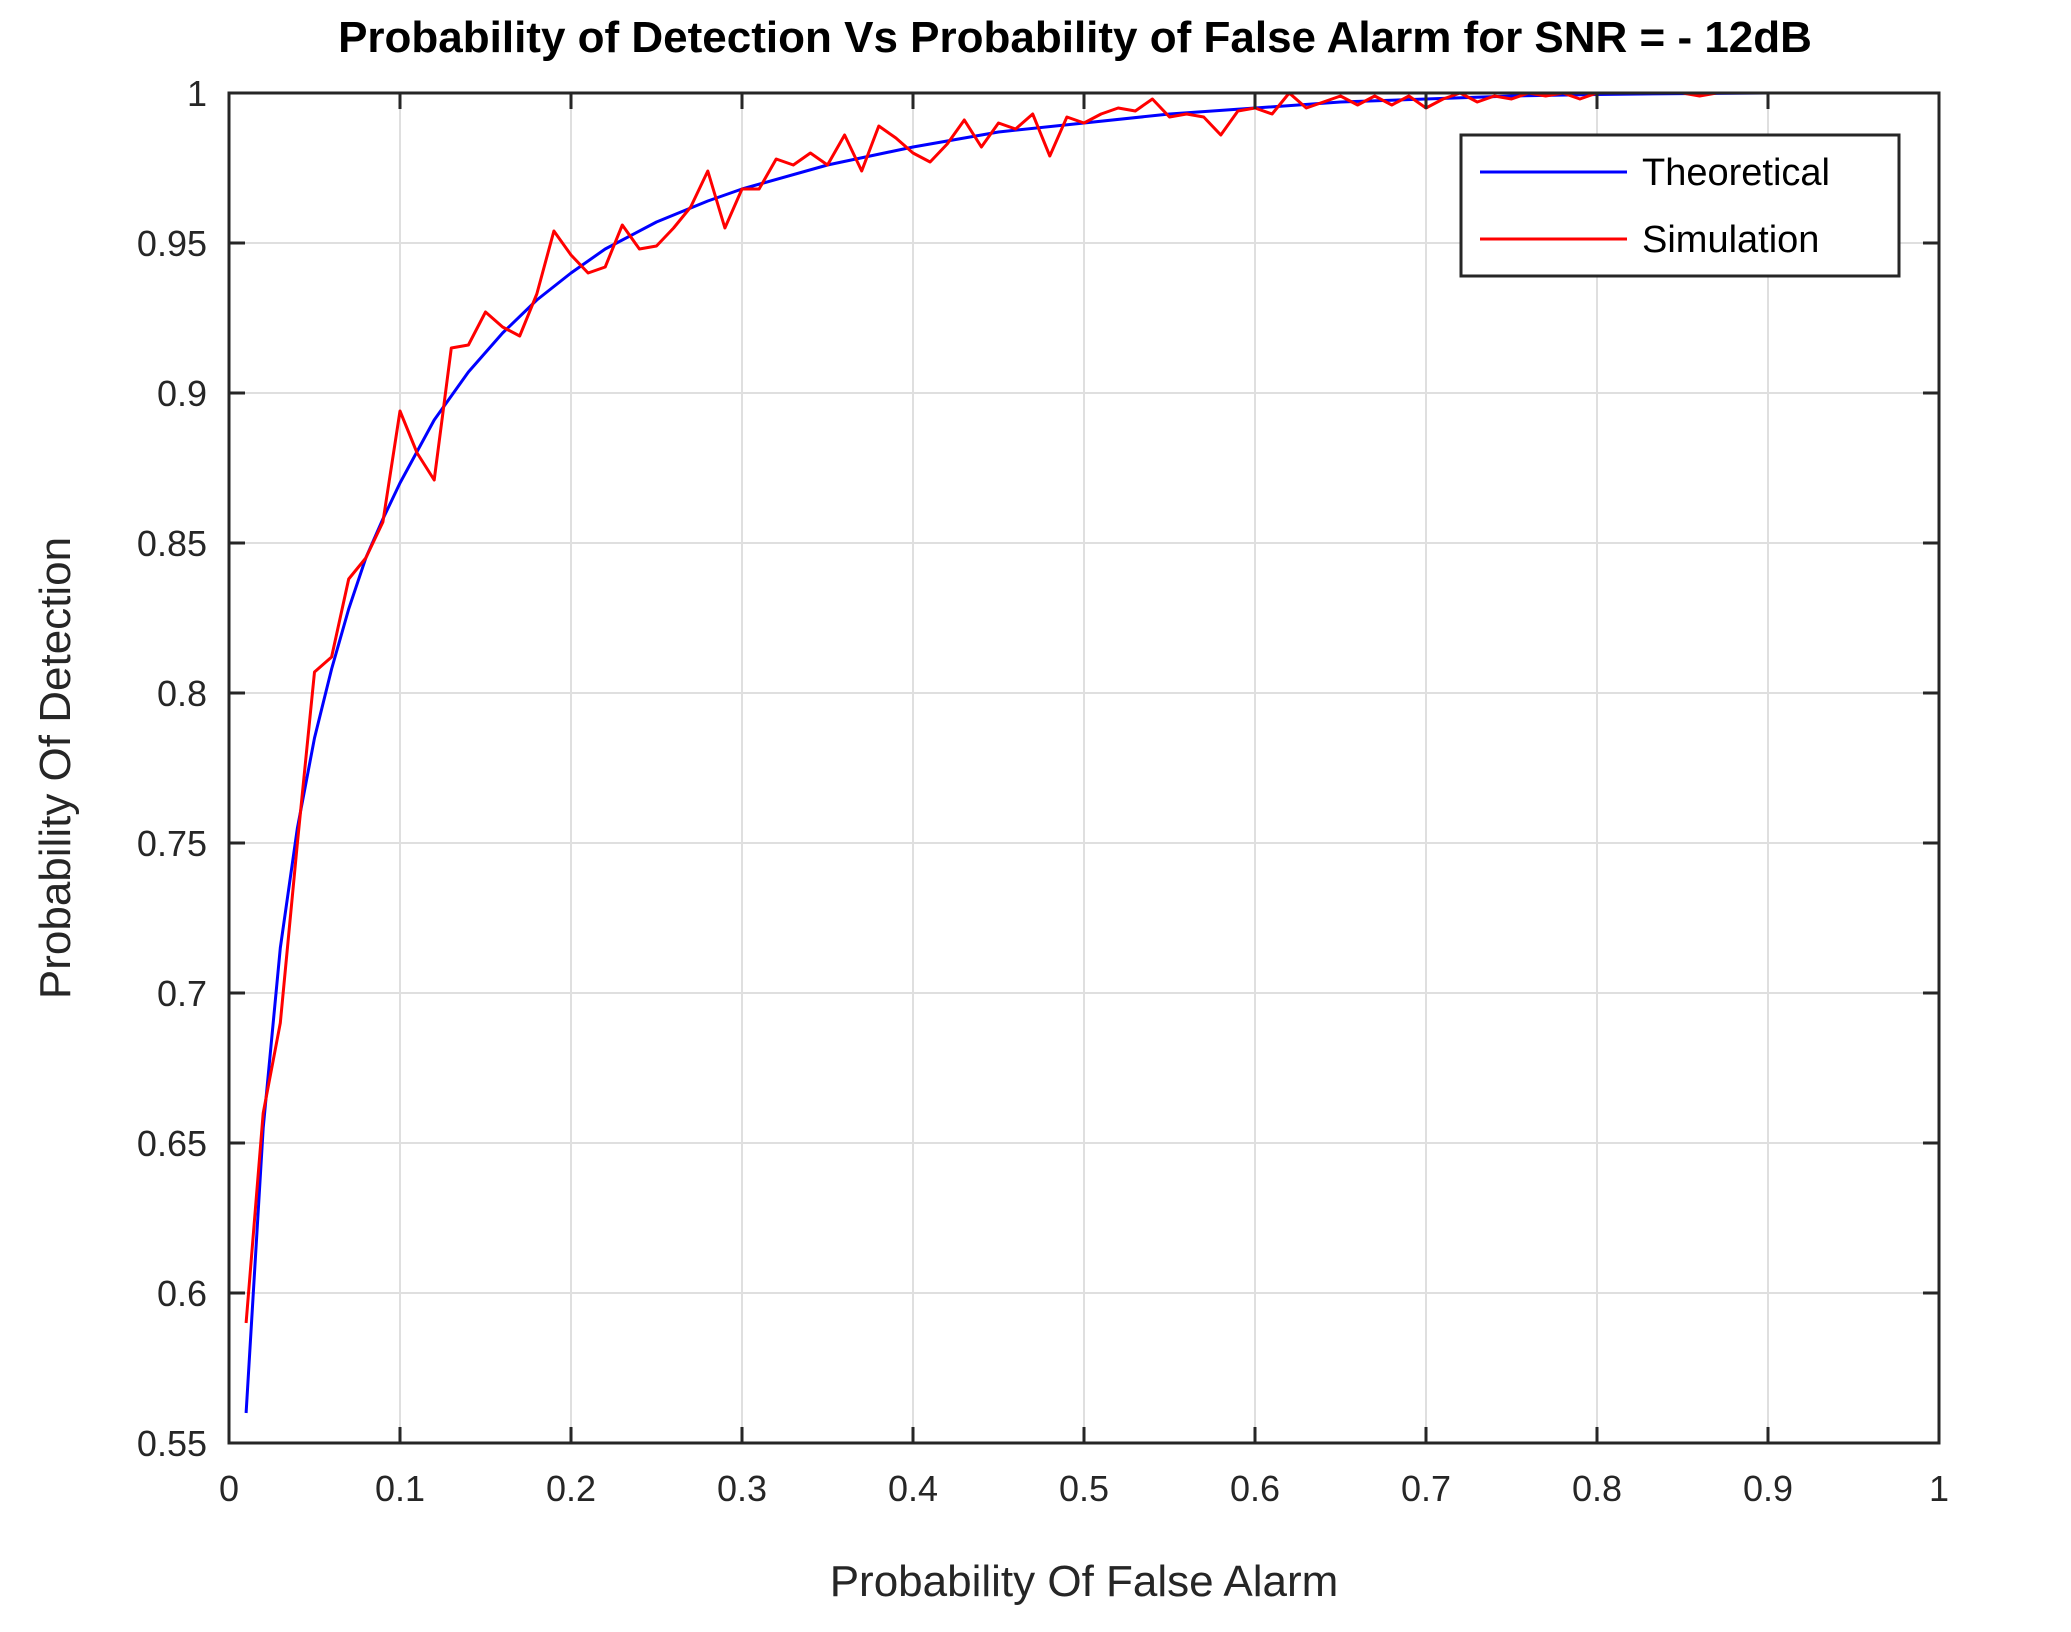 The width and height of the screenshot is (2071, 1632). I want to click on y-tick-label: 0.7, so click(182, 993).